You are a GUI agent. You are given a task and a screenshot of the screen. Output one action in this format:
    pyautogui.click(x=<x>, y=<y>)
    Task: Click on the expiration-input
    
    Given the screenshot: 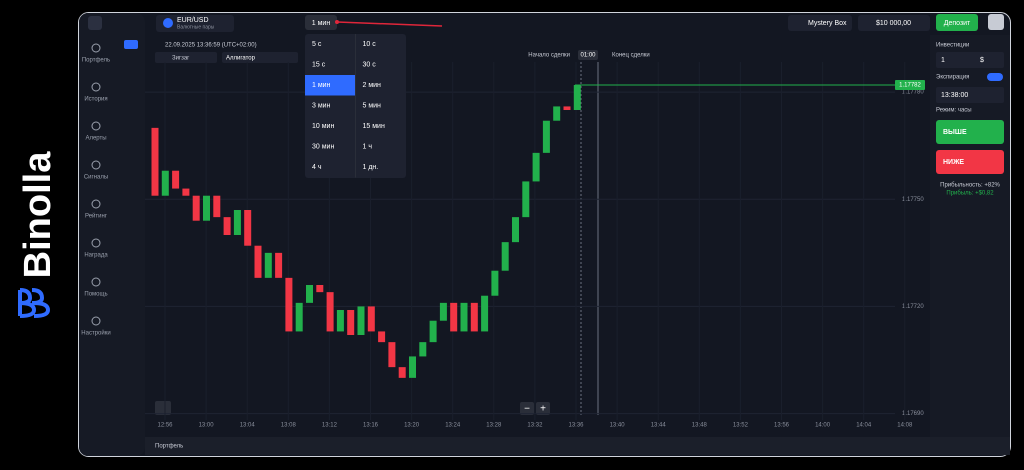 What is the action you would take?
    pyautogui.click(x=970, y=95)
    